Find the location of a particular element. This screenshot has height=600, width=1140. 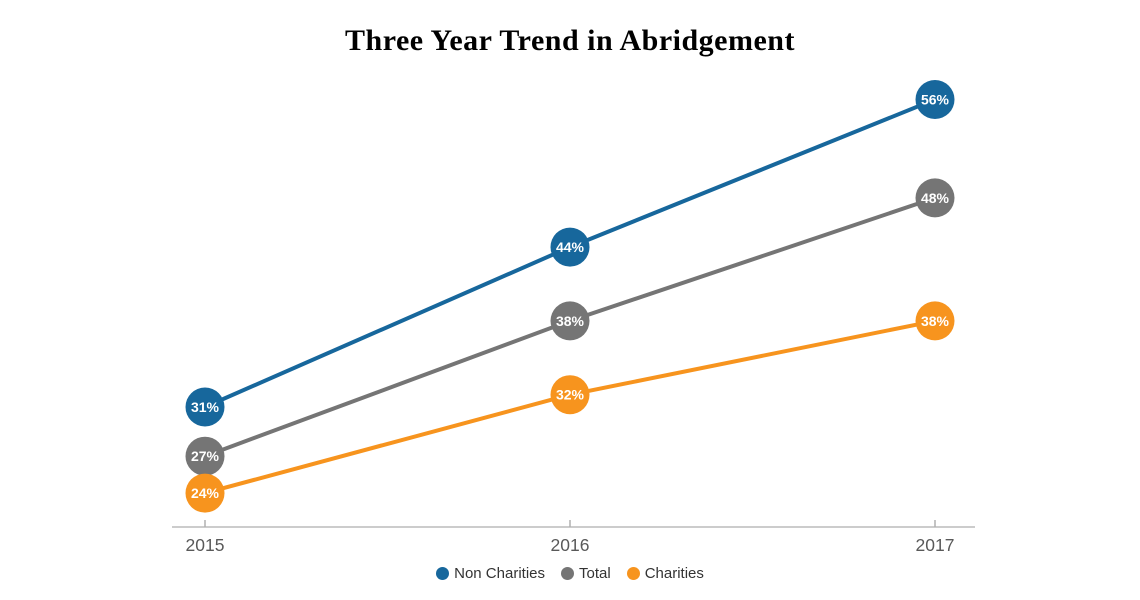

data-label-total: 38% is located at coordinates (570, 321).